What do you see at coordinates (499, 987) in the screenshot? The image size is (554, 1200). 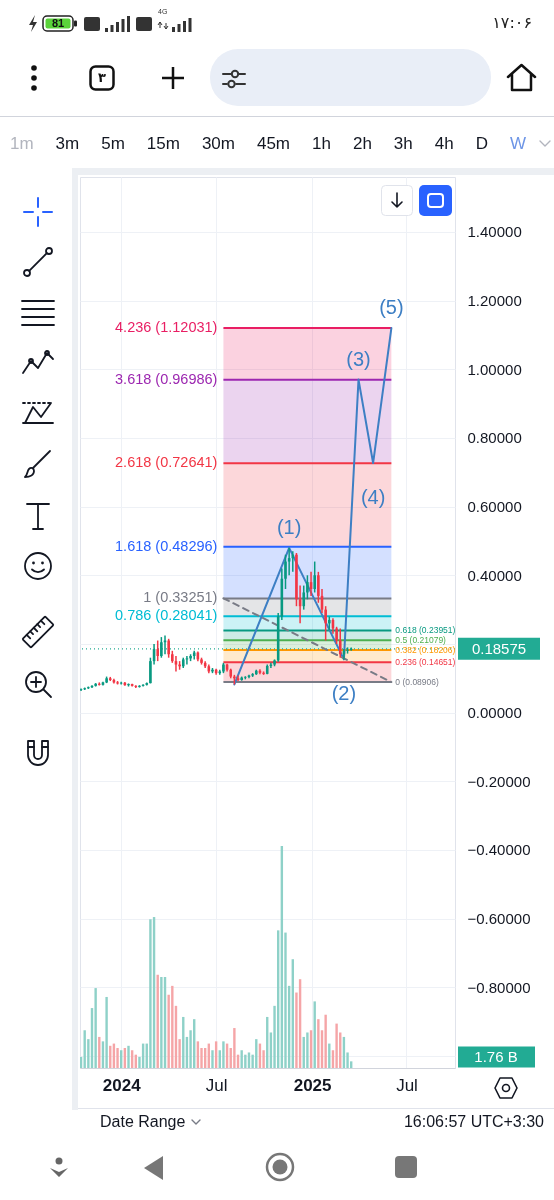 I see `y-tick-label: −0.80000` at bounding box center [499, 987].